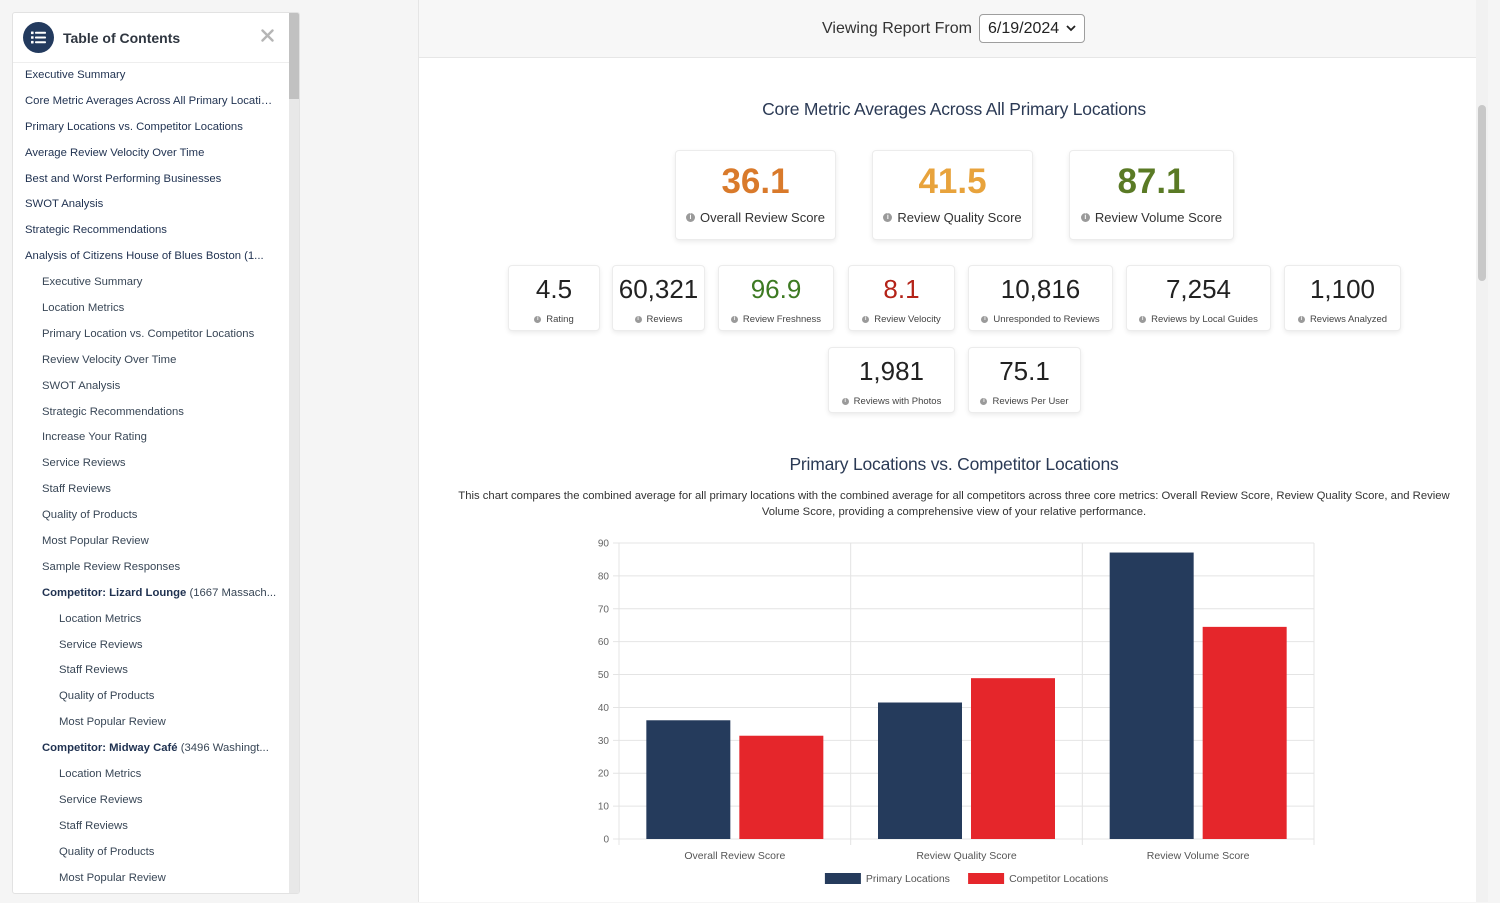 The height and width of the screenshot is (903, 1500). What do you see at coordinates (123, 178) in the screenshot?
I see `toc-item-label: Best and Worst Performing Businesses` at bounding box center [123, 178].